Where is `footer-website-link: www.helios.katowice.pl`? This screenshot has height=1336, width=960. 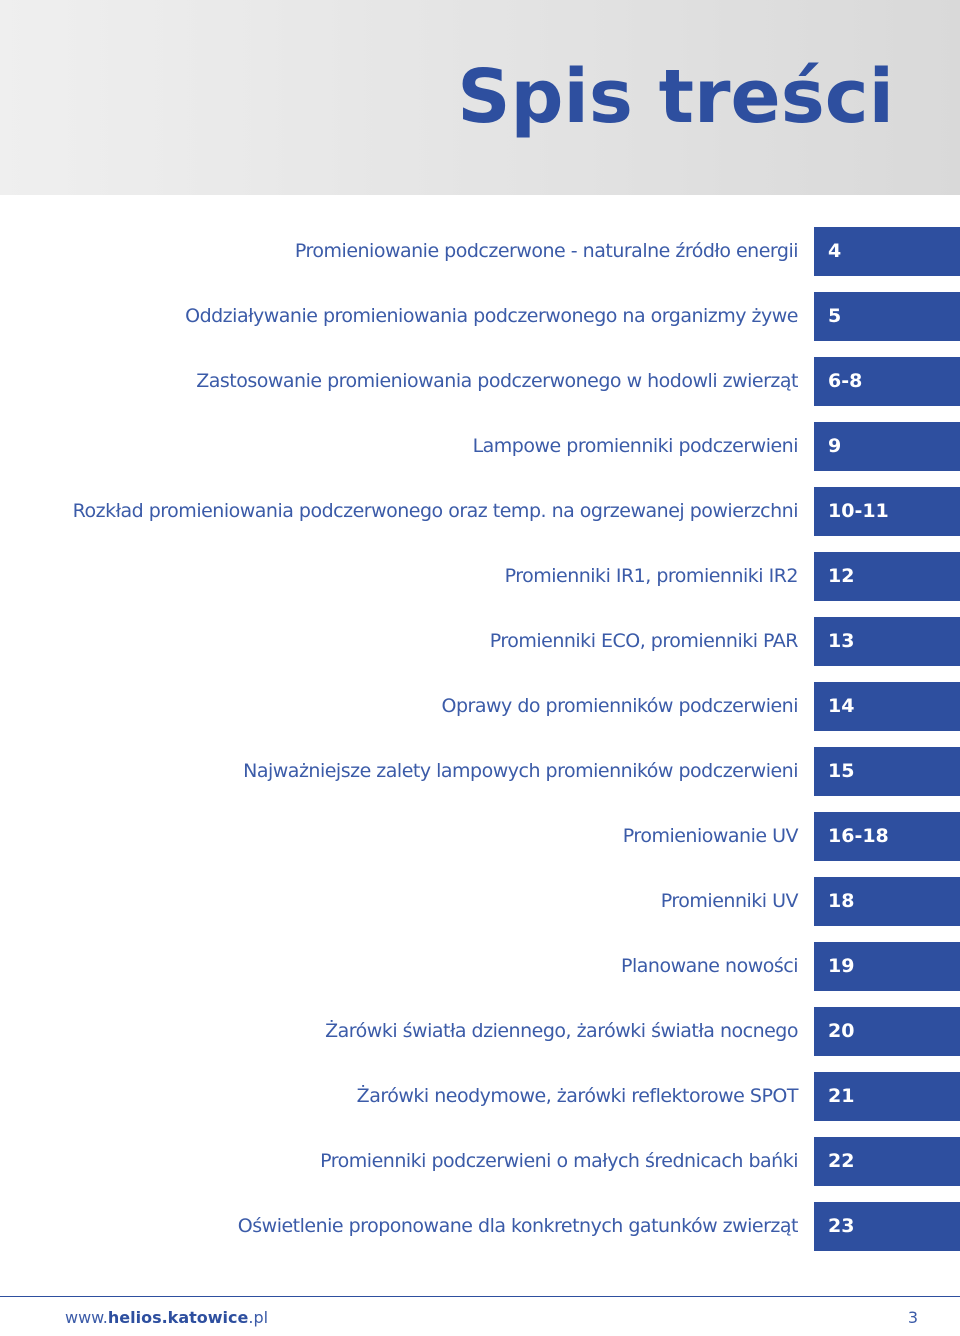
footer-website-link: www.helios.katowice.pl is located at coordinates (166, 1318).